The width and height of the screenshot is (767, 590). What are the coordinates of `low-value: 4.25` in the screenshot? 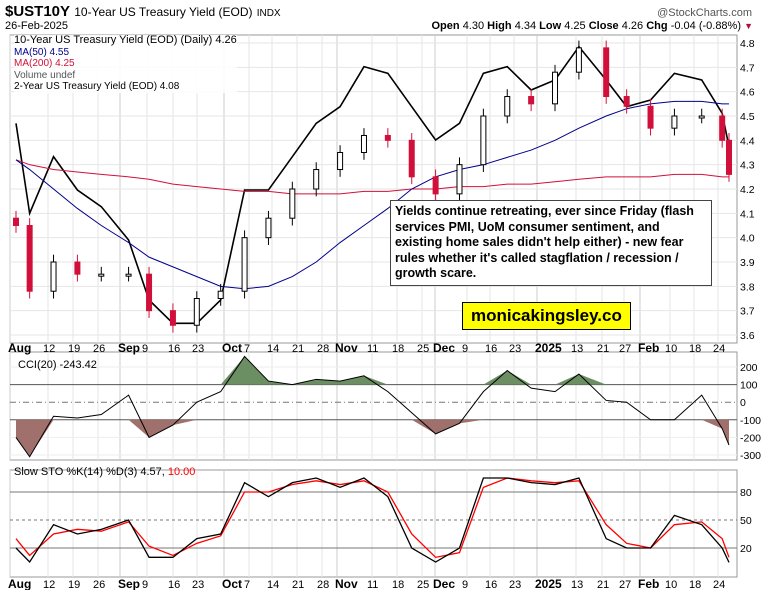 It's located at (575, 26).